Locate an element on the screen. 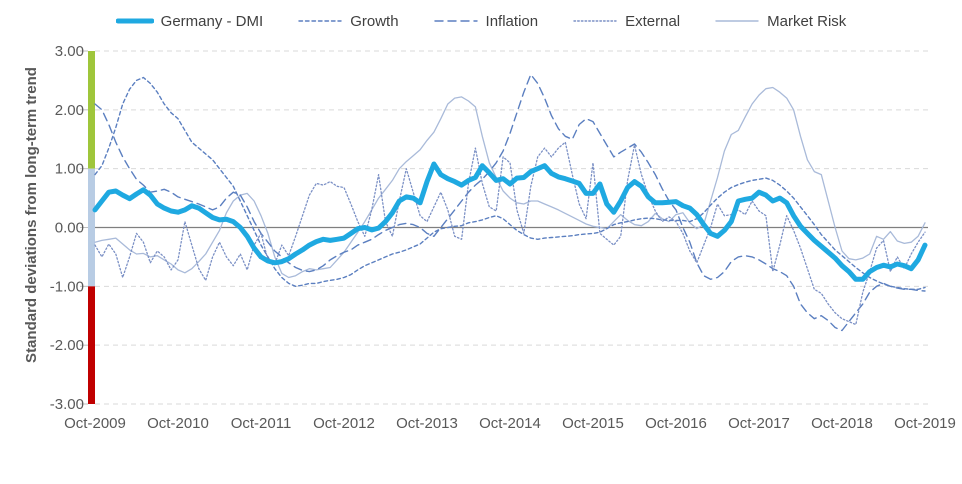 The height and width of the screenshot is (484, 962). legend-item-market_risk: Market Risk is located at coordinates (780, 21).